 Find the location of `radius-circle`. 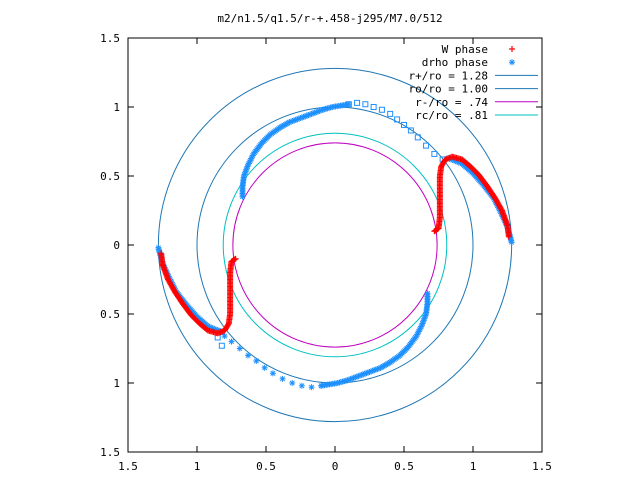

radius-circle is located at coordinates (335, 245).